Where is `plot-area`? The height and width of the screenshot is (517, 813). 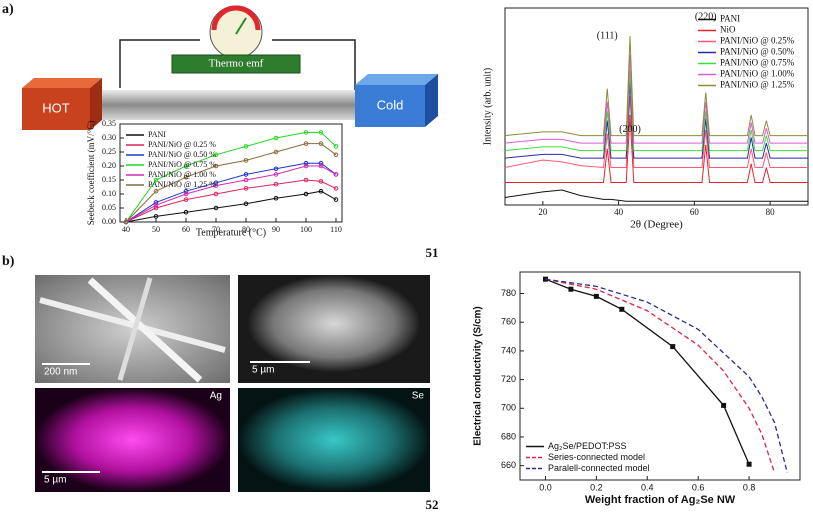 plot-area is located at coordinates (660, 376).